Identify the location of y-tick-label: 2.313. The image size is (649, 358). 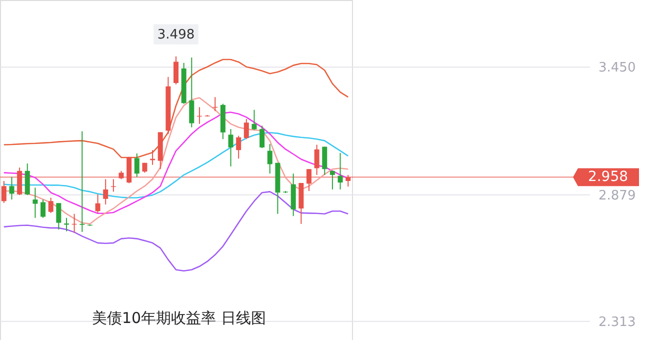
(617, 322).